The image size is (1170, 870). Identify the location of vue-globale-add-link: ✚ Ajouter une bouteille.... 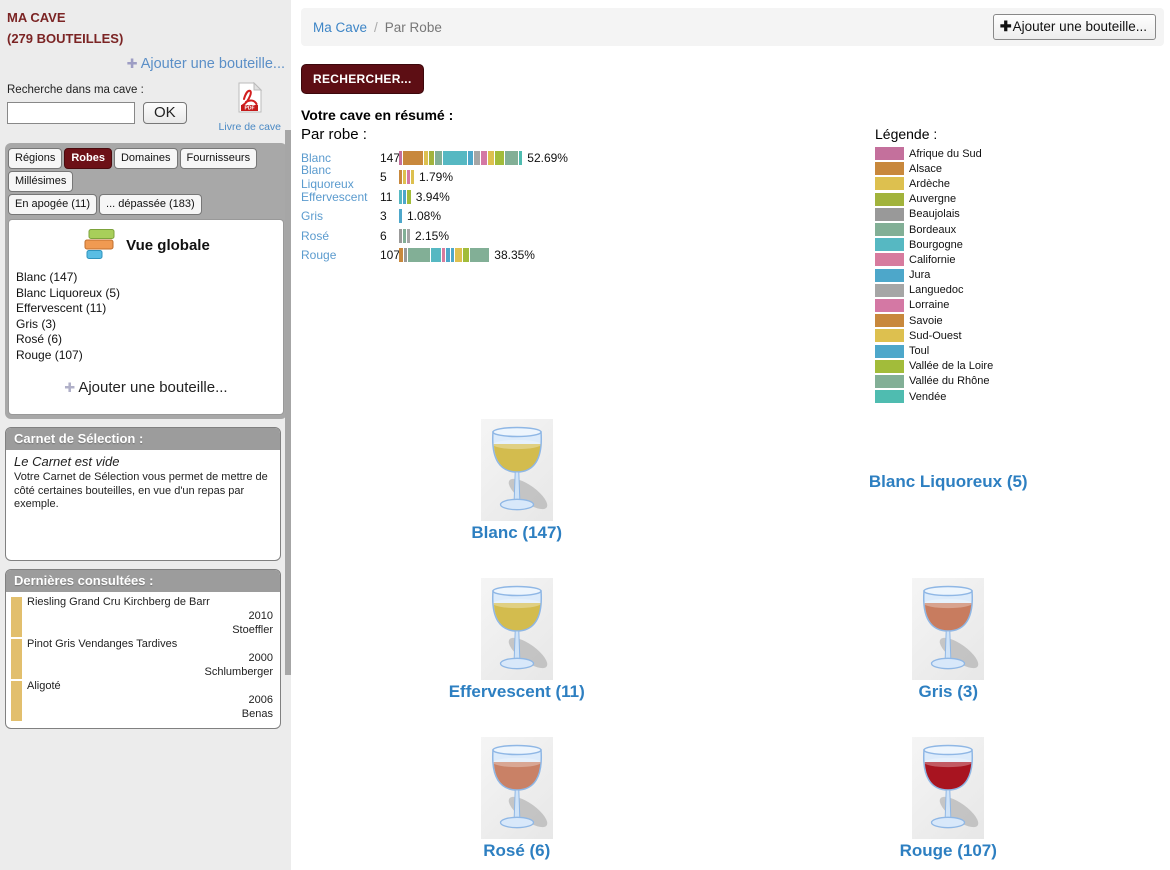
(146, 387).